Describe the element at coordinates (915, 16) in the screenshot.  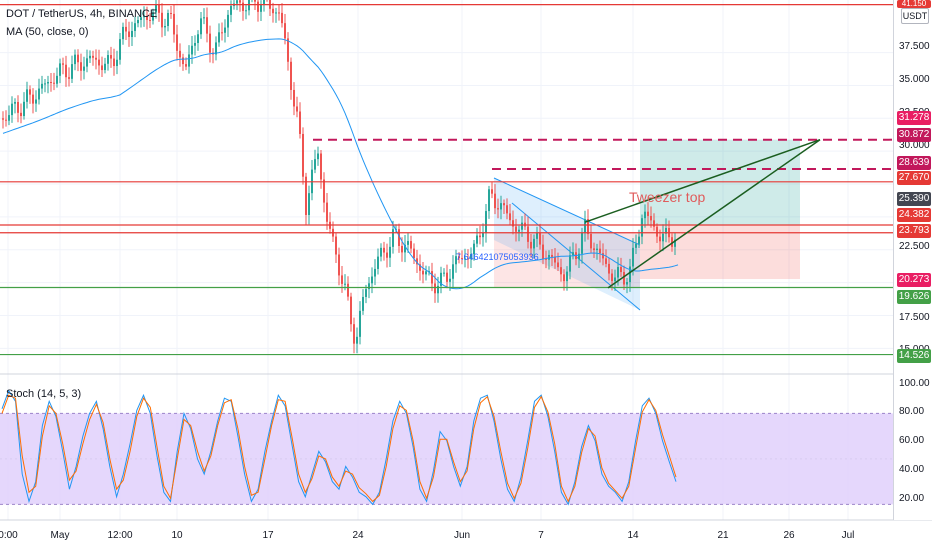
I see `currency-button: USDT` at that location.